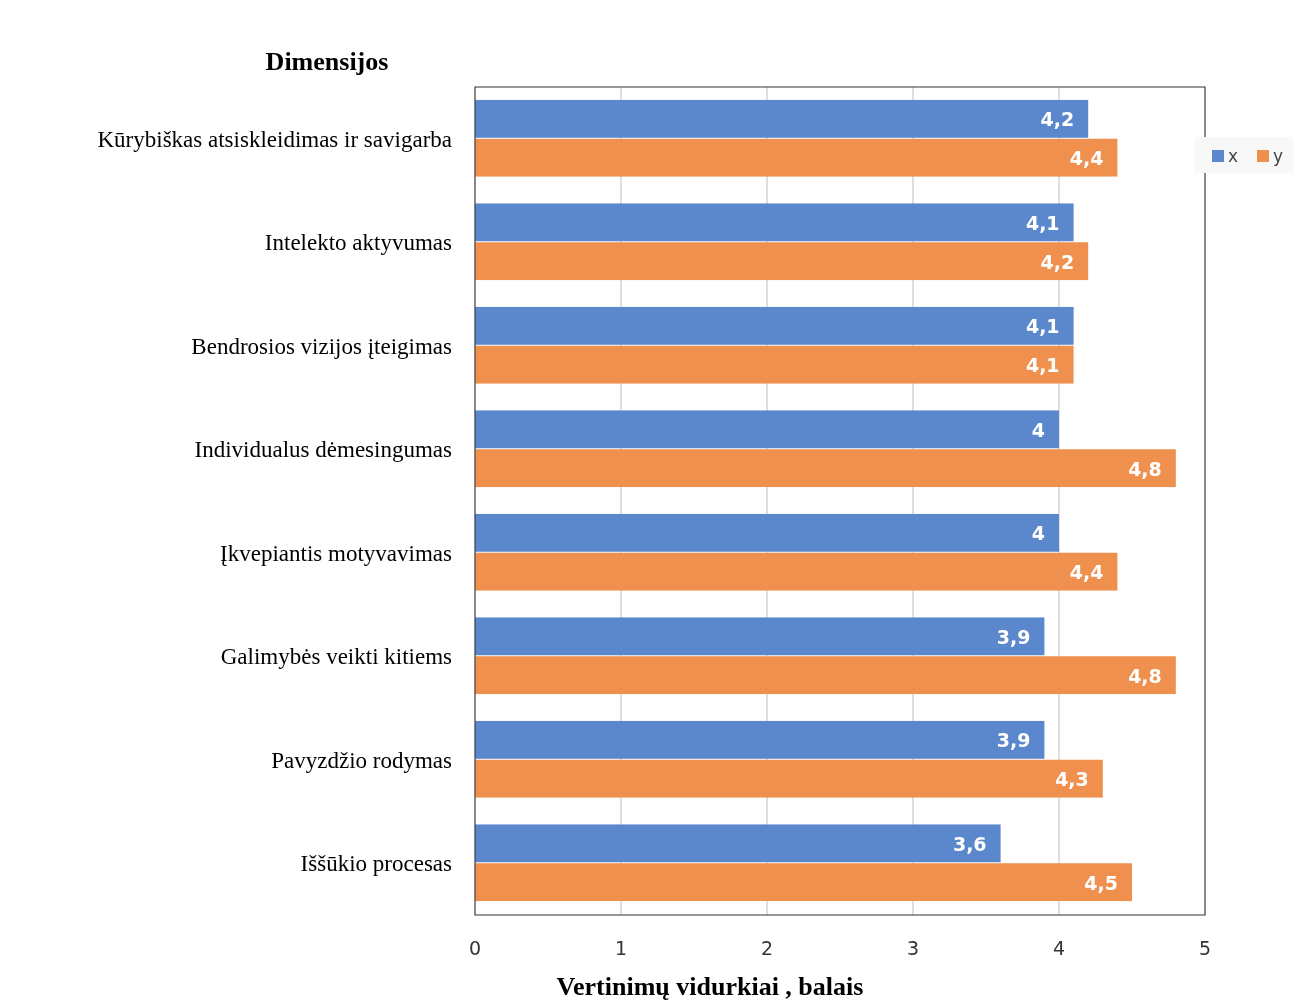  Describe the element at coordinates (710, 986) in the screenshot. I see `x-axis-title: Vertinimų vidurkiai , balais` at that location.